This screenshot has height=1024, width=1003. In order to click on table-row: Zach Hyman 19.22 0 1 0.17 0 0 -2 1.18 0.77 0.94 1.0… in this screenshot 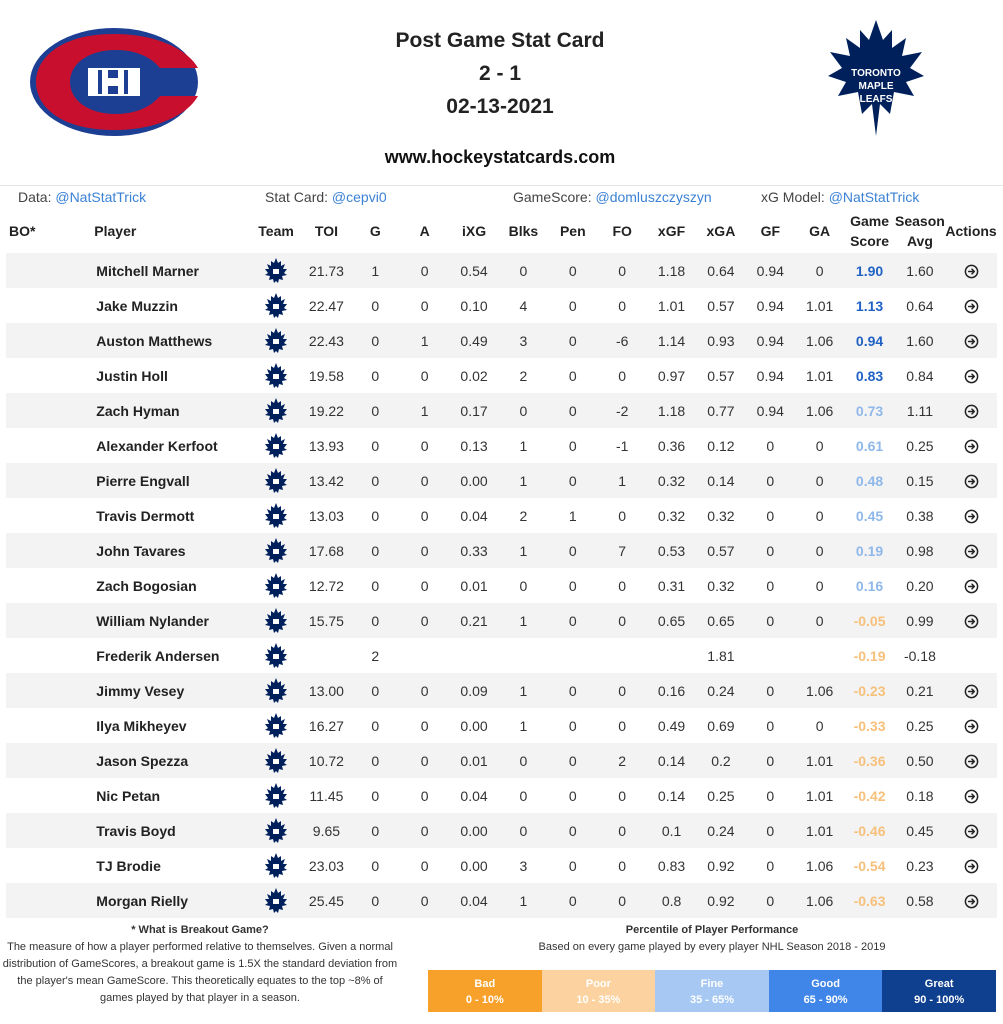, I will do `click(501, 410)`.